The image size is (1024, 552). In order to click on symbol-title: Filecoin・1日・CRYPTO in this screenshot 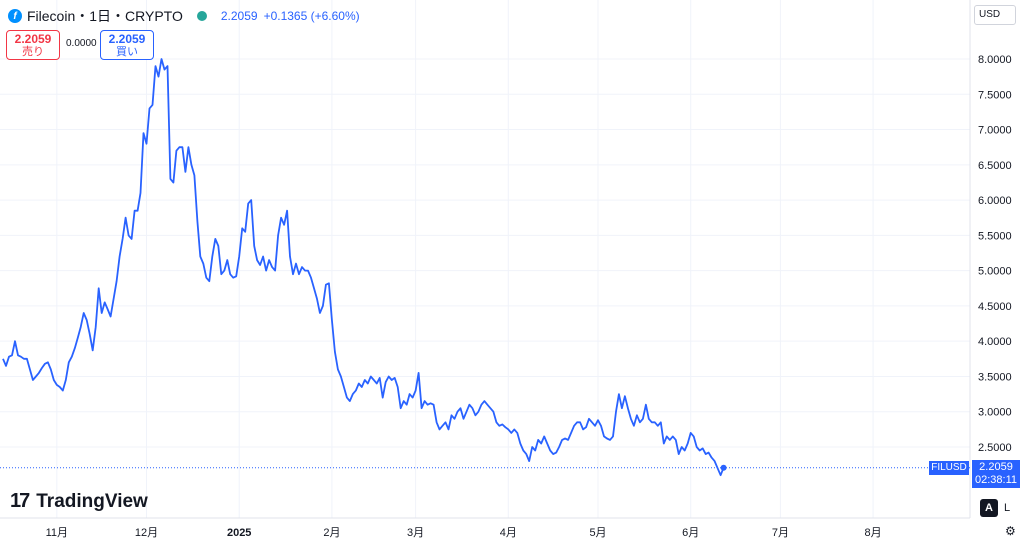, I will do `click(105, 16)`.